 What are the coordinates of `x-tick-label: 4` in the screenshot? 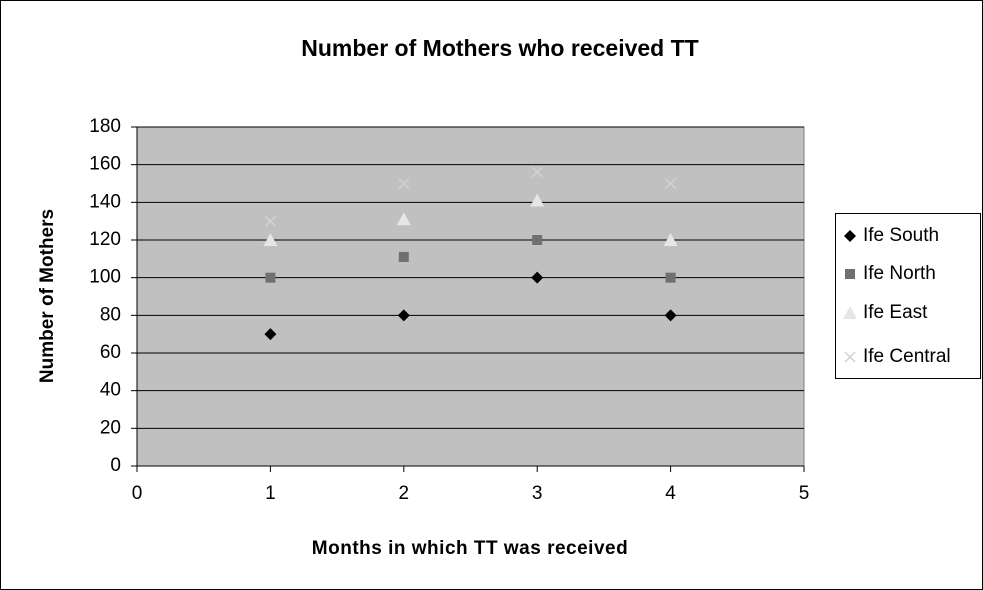 It's located at (670, 493).